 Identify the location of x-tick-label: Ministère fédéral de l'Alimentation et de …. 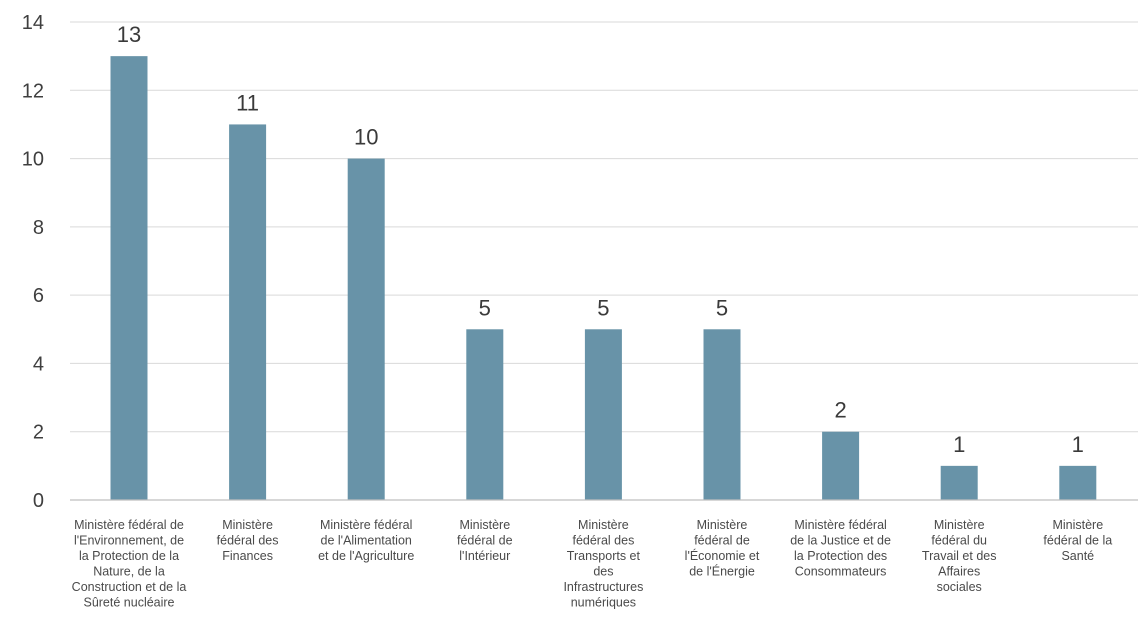
(366, 540).